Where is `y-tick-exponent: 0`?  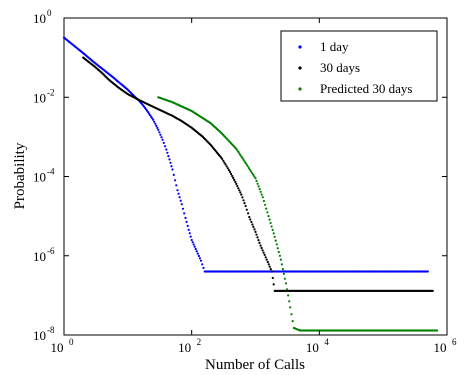 y-tick-exponent: 0 is located at coordinates (49, 13).